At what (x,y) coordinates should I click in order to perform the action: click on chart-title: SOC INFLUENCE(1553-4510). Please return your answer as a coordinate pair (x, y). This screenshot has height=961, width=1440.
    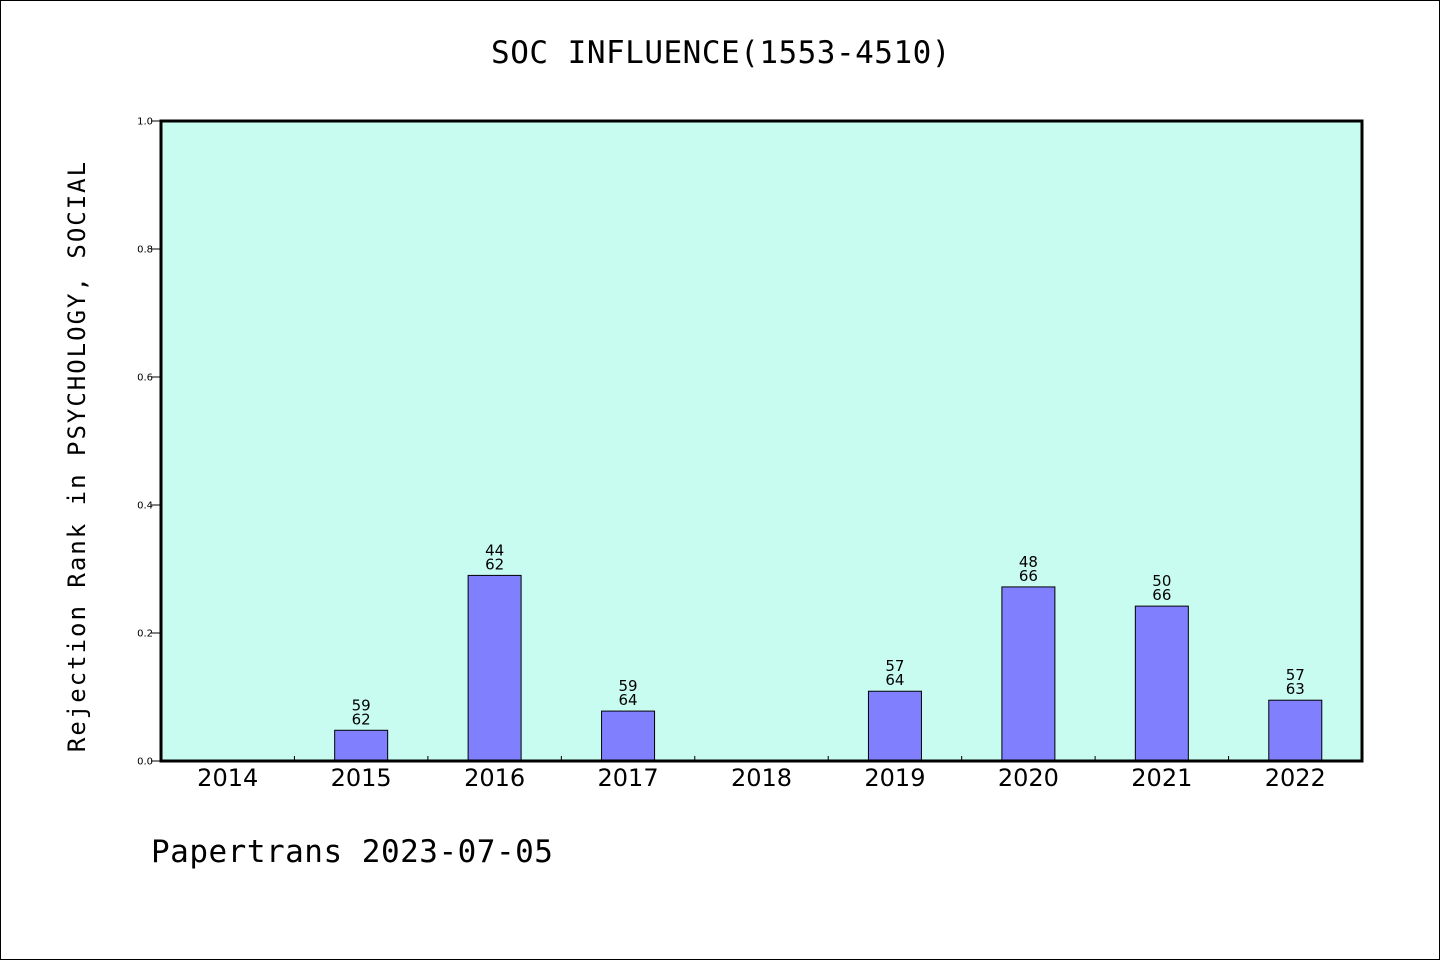
    Looking at the image, I should click on (721, 53).